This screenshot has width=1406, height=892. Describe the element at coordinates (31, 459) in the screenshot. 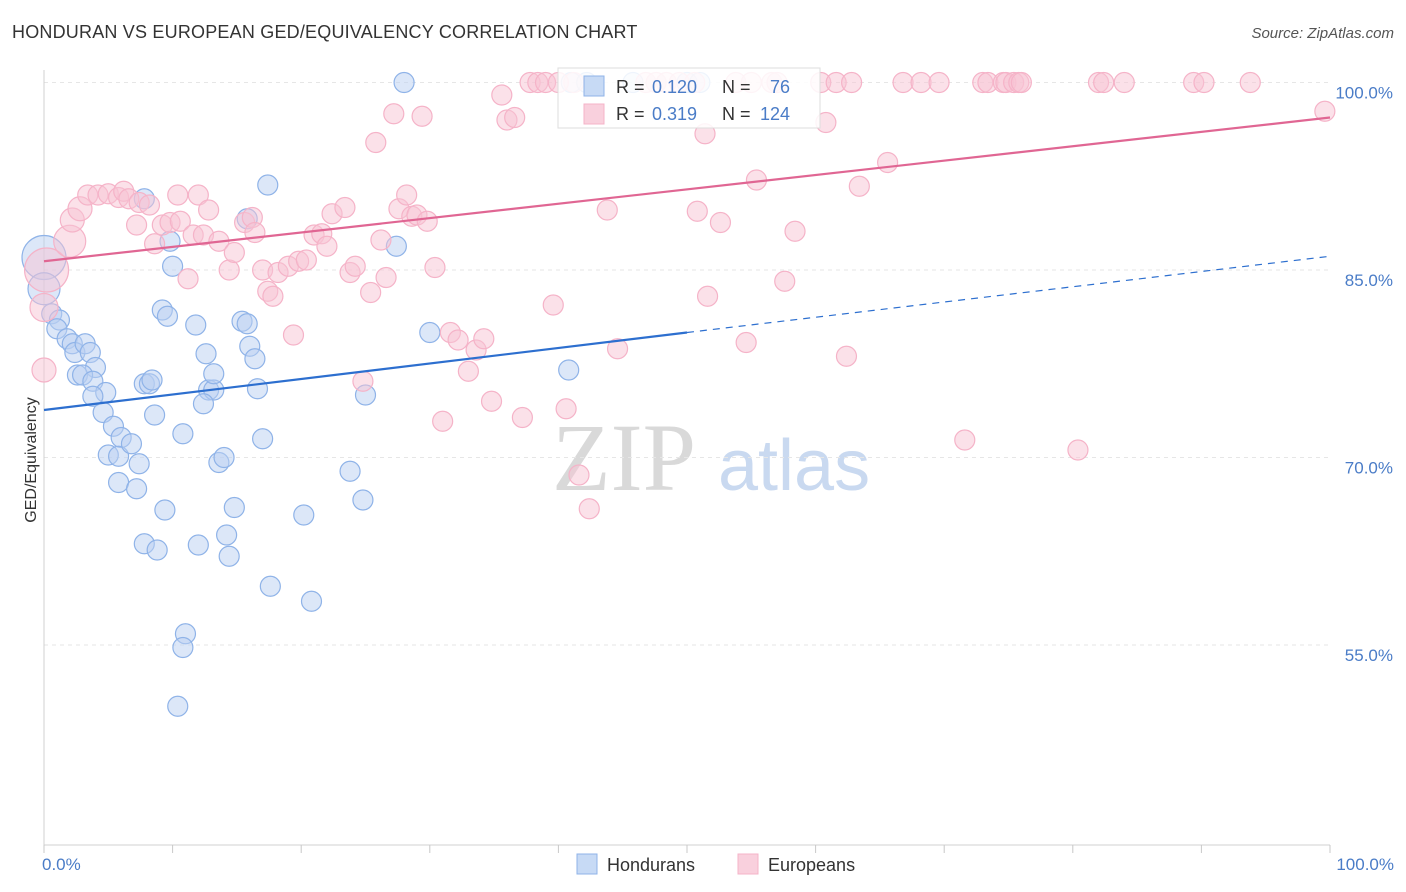

I see `y-axis-label: GED/Equivalency` at that location.